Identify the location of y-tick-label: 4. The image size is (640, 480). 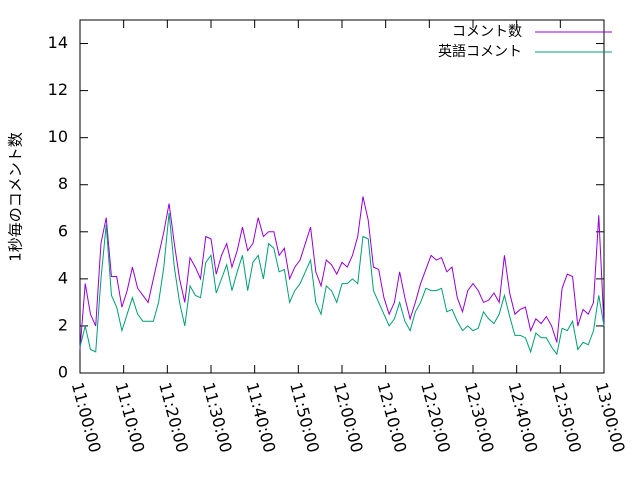
(63, 277).